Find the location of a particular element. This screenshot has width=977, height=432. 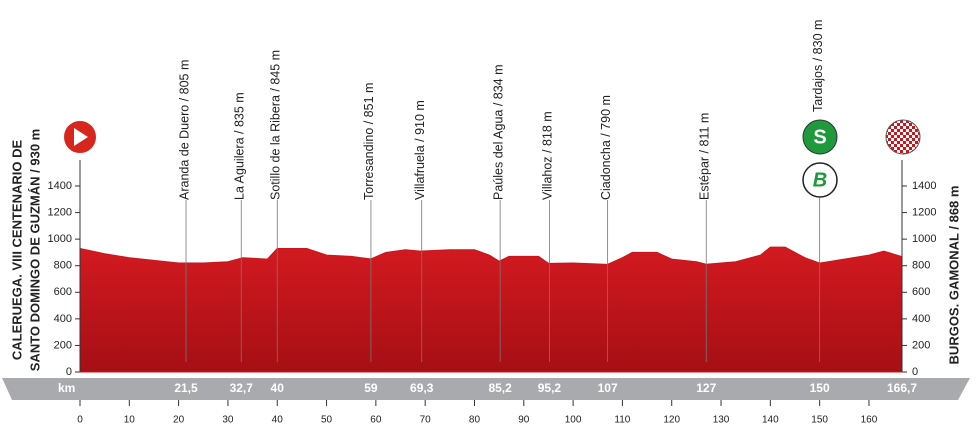

finish-icon is located at coordinates (903, 137).